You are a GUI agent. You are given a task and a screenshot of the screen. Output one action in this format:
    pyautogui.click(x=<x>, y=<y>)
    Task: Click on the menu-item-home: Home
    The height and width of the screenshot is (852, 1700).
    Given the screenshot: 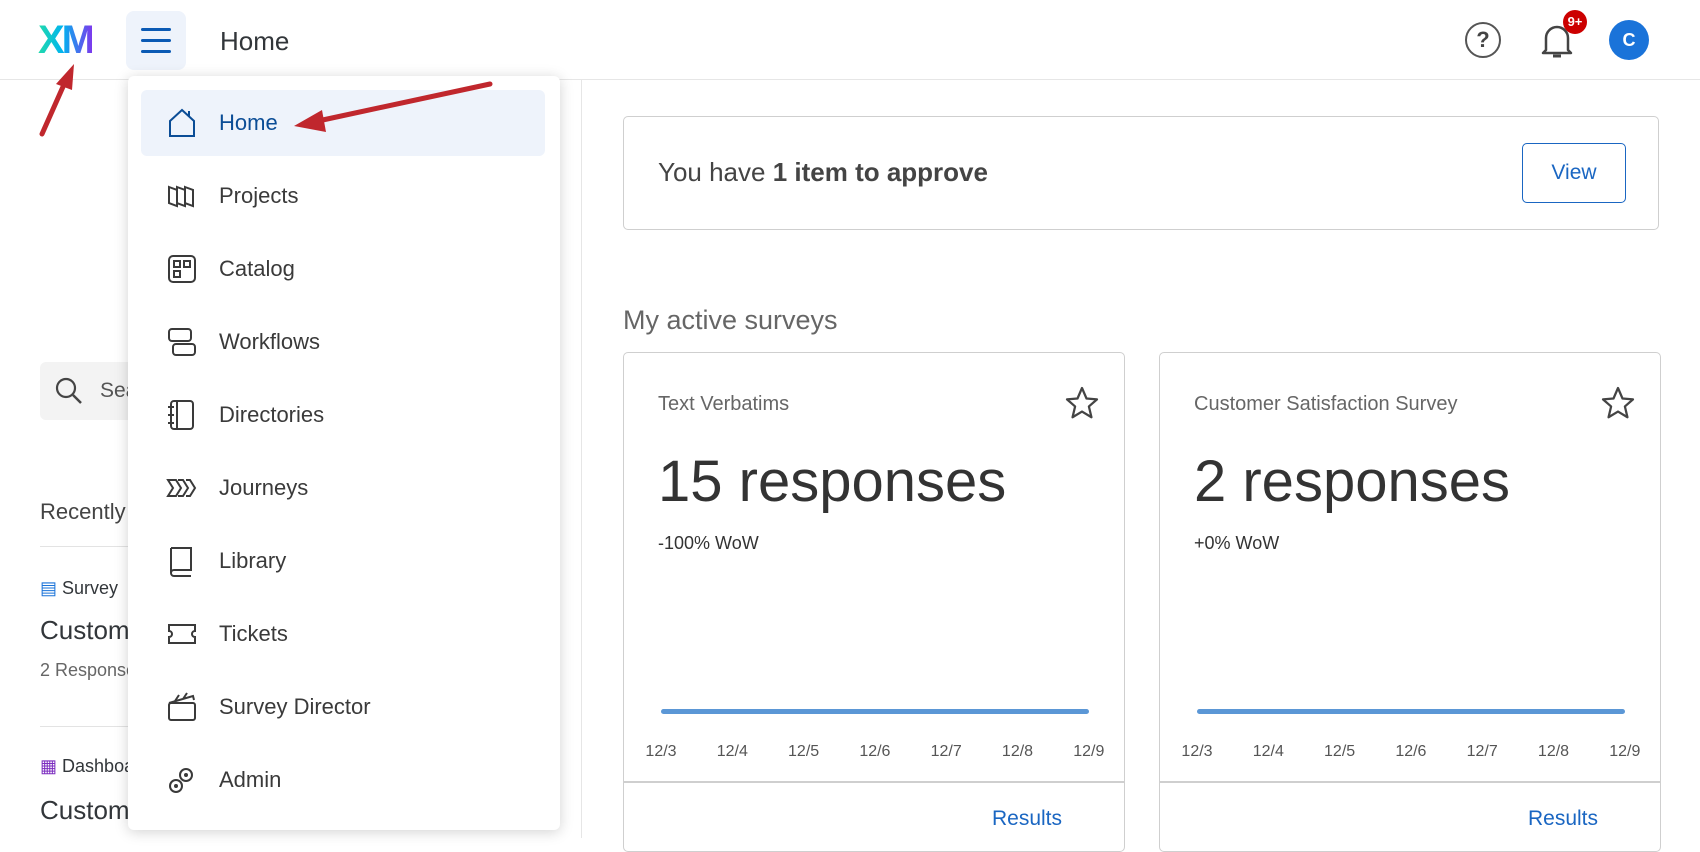 What is the action you would take?
    pyautogui.click(x=343, y=123)
    